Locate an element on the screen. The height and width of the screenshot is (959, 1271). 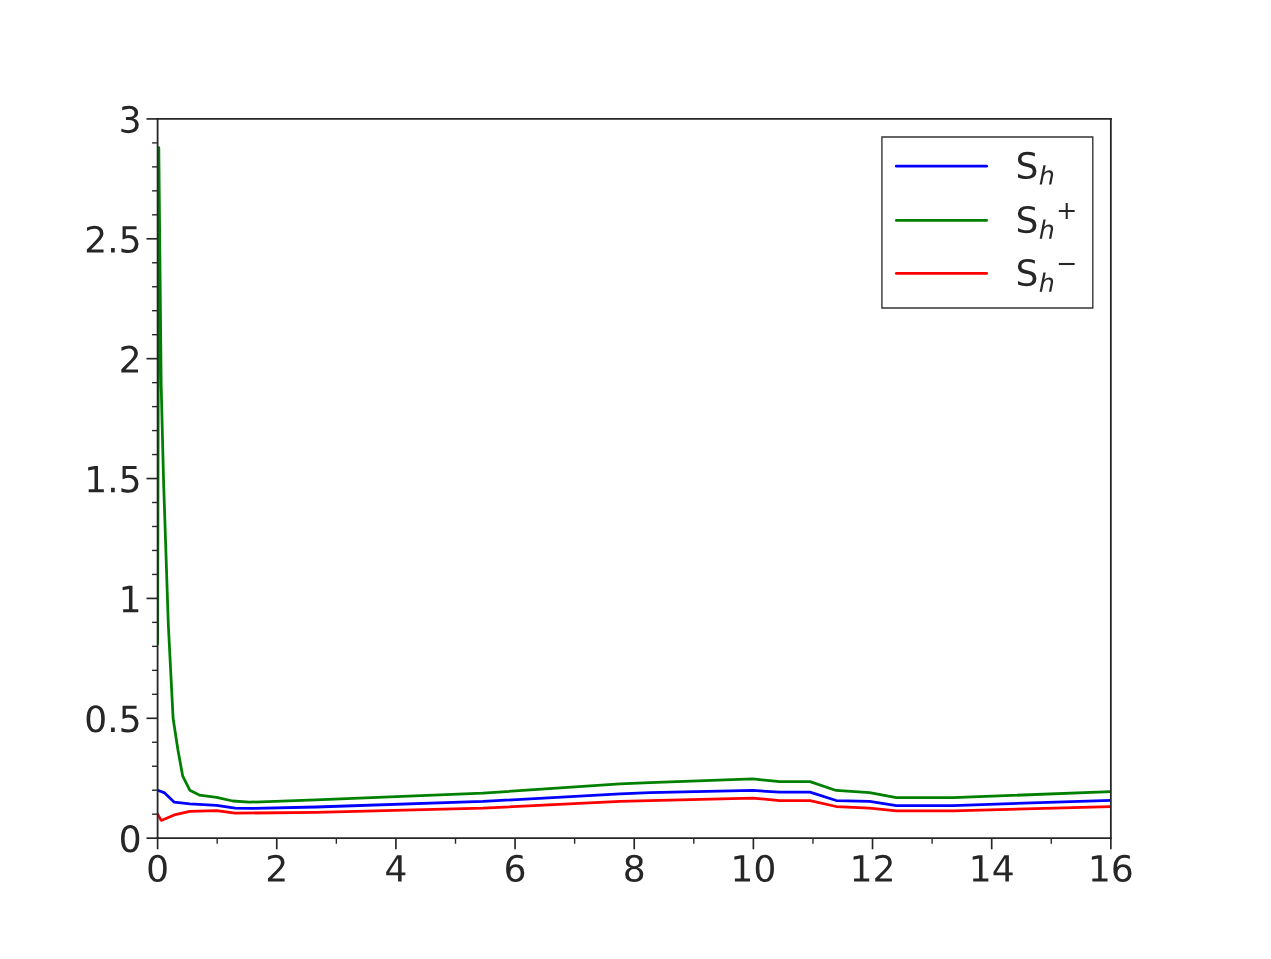
x-tick-label: 16 is located at coordinates (1111, 868).